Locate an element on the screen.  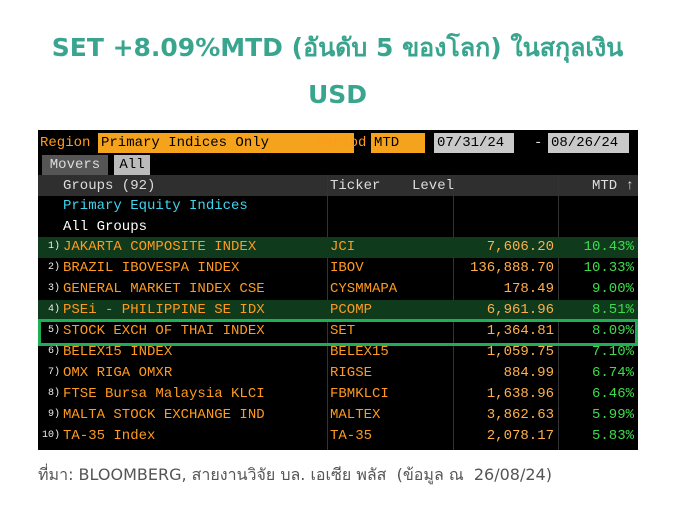
level: 1,638.96 is located at coordinates (520, 394).